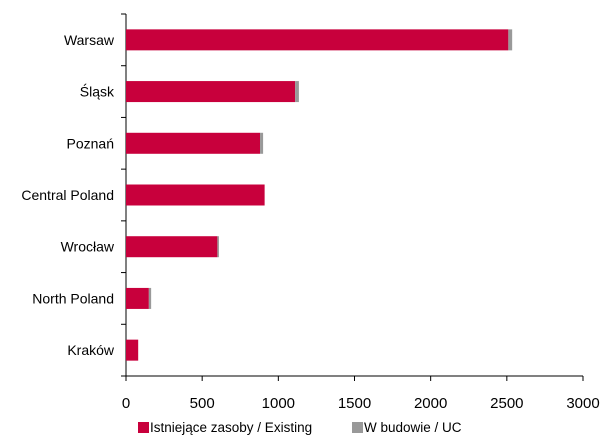 This screenshot has width=604, height=441. What do you see at coordinates (91, 350) in the screenshot?
I see `category-label: Kraków` at bounding box center [91, 350].